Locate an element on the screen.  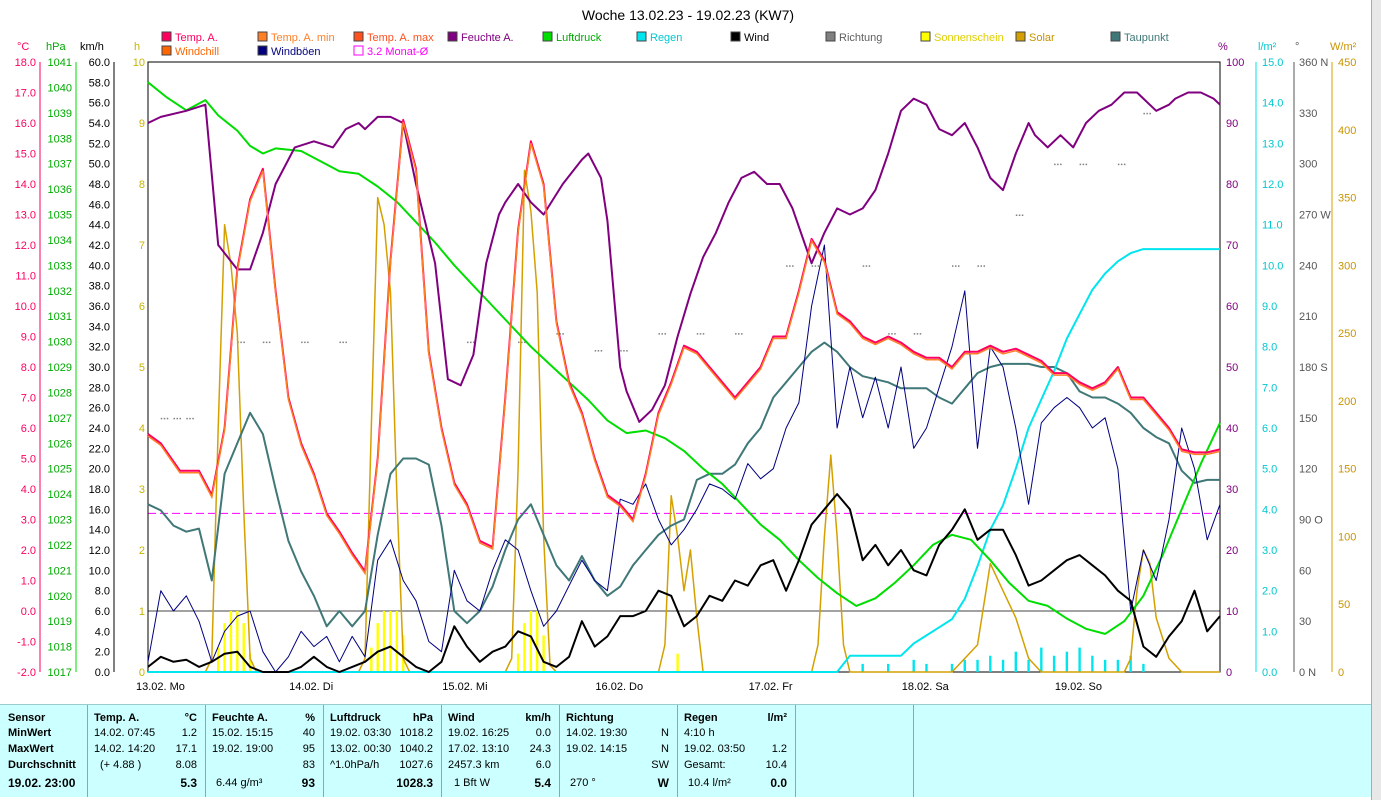
regen-gesamt-label: Gesamt: is located at coordinates (705, 765).